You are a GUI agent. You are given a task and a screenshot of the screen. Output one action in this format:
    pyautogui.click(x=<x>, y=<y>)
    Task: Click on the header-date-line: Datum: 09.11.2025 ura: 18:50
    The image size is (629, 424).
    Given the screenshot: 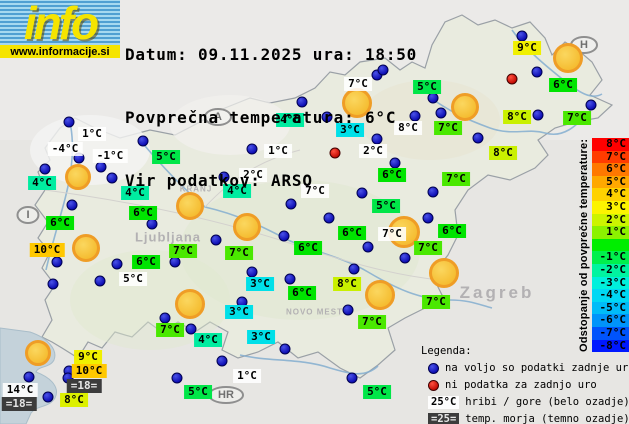 What is the action you would take?
    pyautogui.click(x=271, y=54)
    